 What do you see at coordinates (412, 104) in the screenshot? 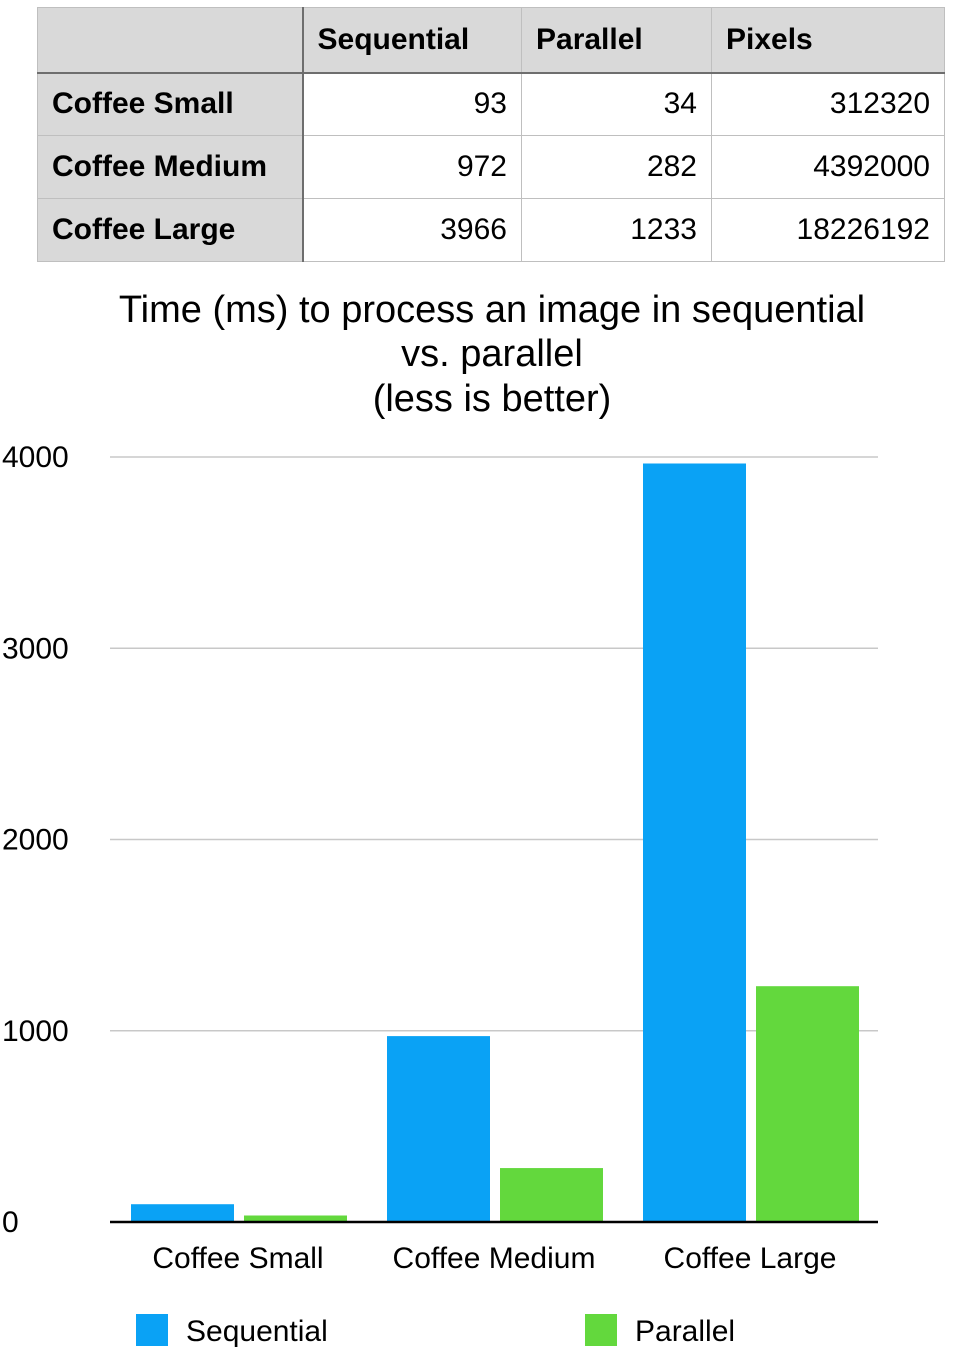
I see `cell-sequential: 93` at bounding box center [412, 104].